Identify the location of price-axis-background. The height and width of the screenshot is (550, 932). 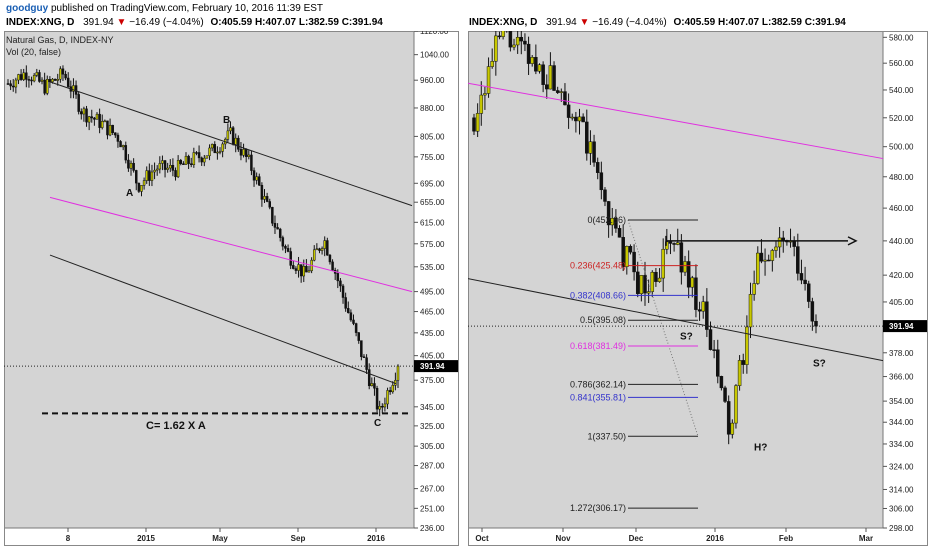
(905, 279).